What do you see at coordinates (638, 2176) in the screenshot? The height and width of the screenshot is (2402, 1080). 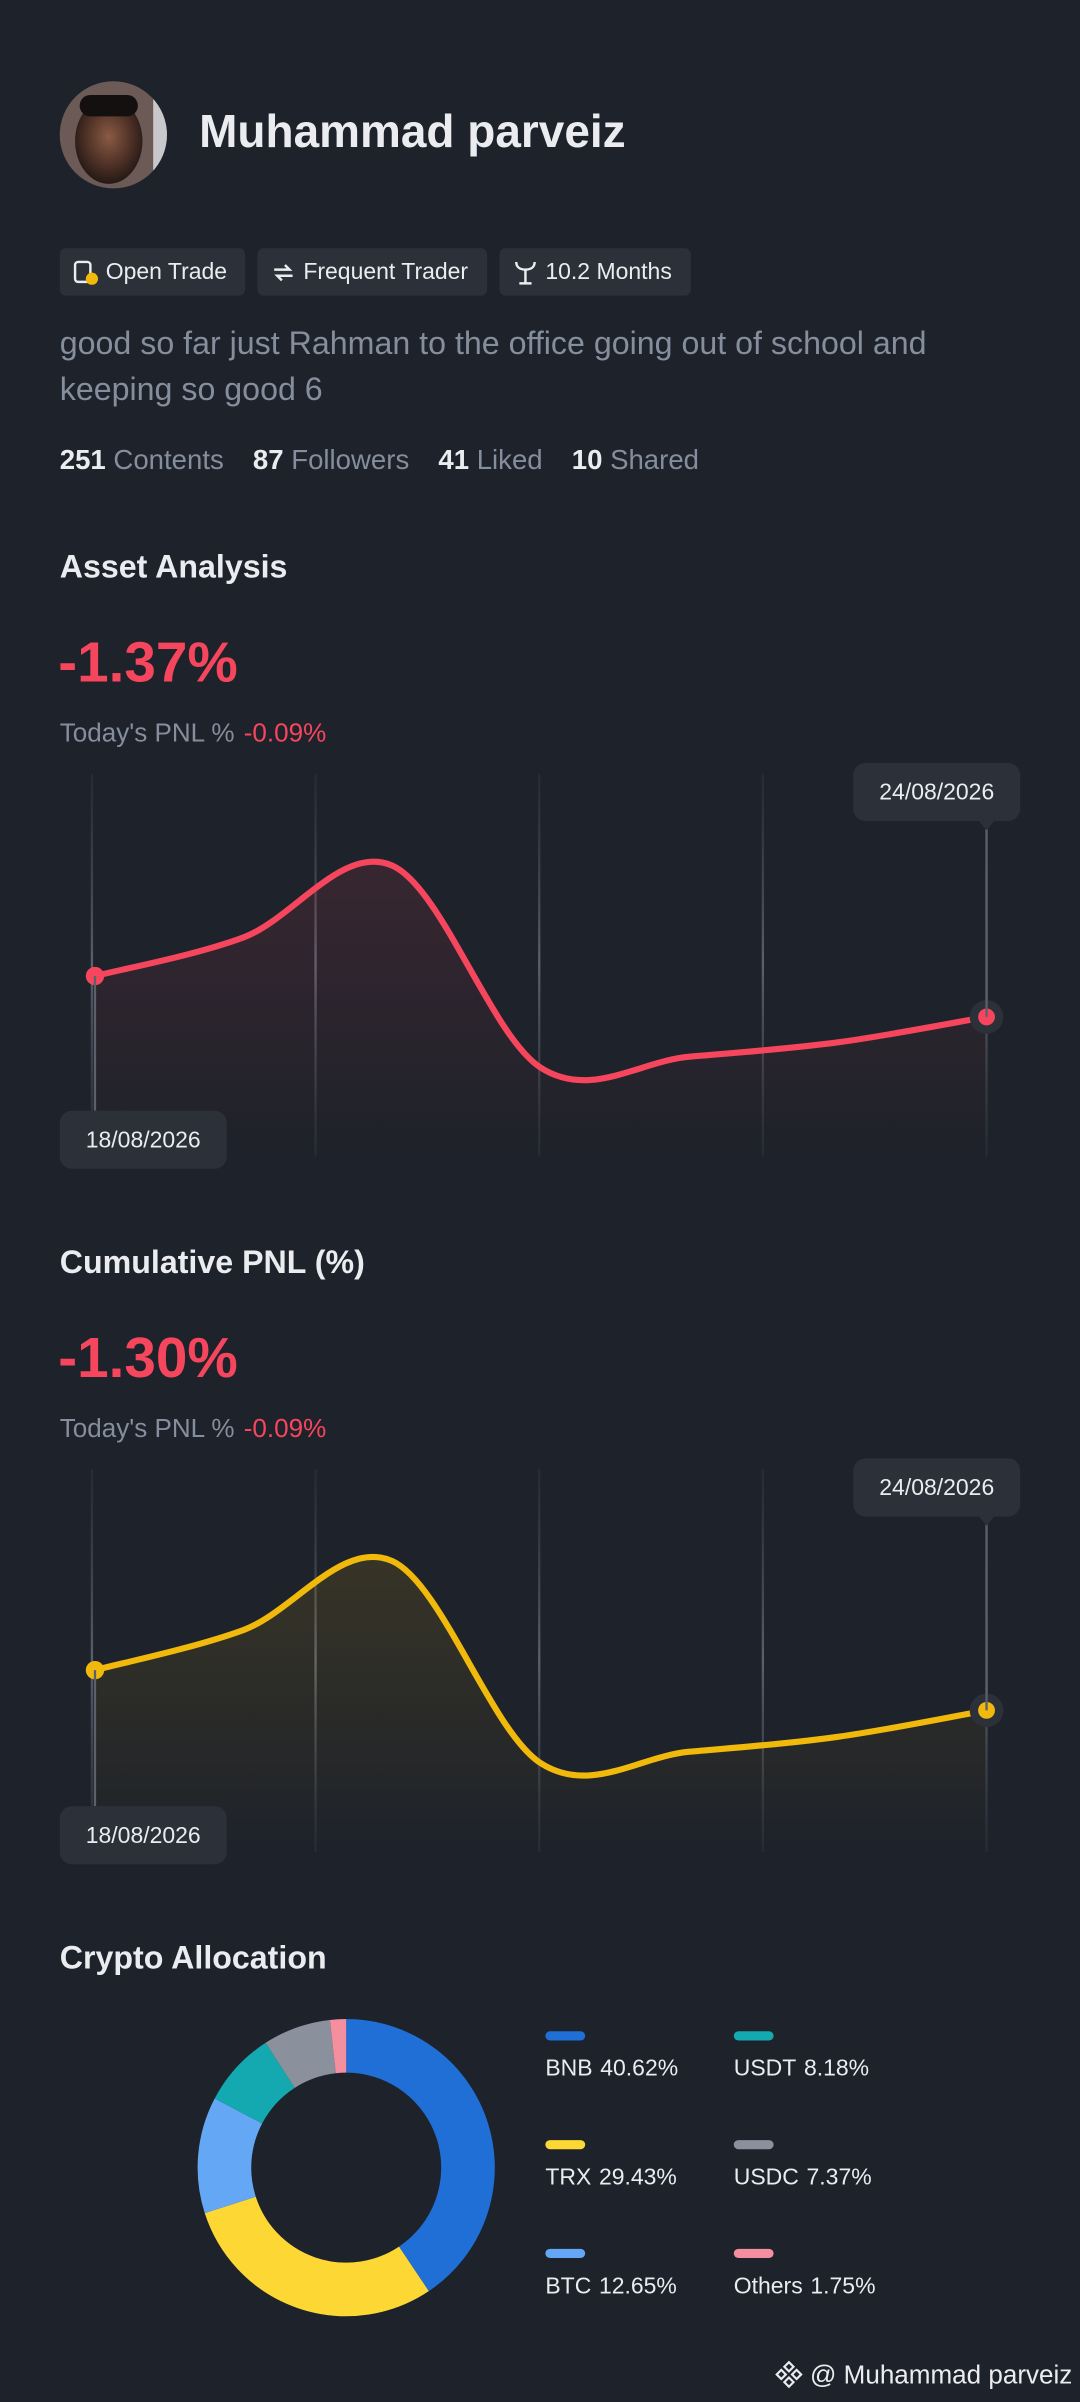 I see `legend-value: 29.43%` at bounding box center [638, 2176].